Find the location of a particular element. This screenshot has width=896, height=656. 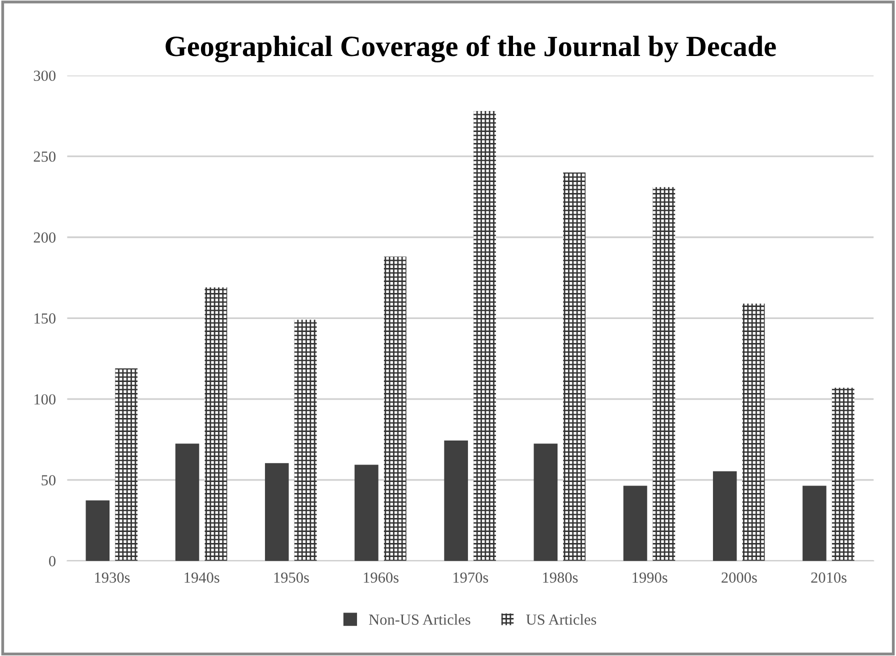

x-tick-label: 2000s is located at coordinates (739, 577).